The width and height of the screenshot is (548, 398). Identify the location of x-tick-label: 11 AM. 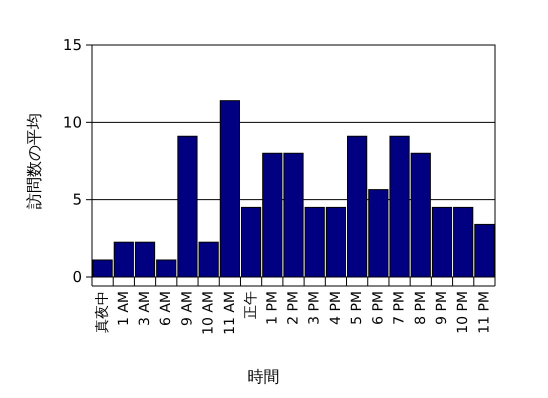
(230, 313).